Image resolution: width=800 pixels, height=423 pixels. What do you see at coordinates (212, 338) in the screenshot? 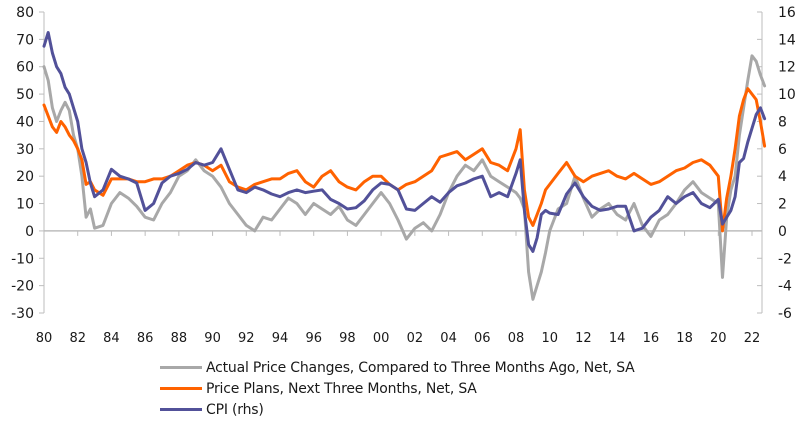
I see `x-axis-tick-label: 90` at bounding box center [212, 338].